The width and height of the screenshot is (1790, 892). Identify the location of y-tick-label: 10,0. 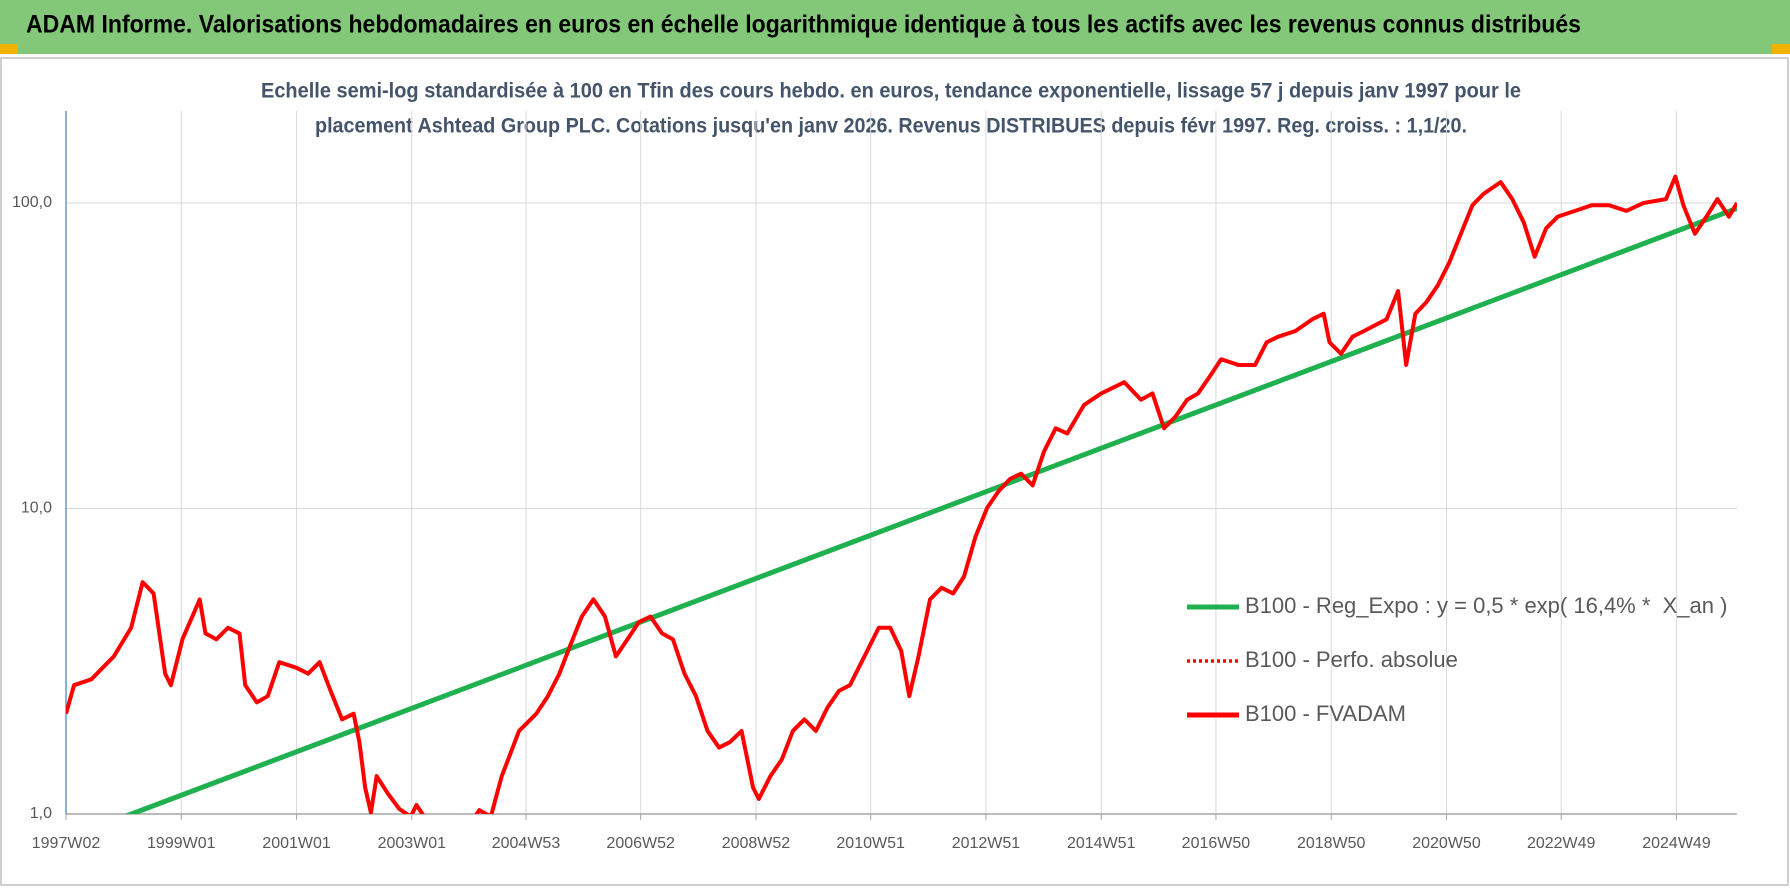
(36, 508).